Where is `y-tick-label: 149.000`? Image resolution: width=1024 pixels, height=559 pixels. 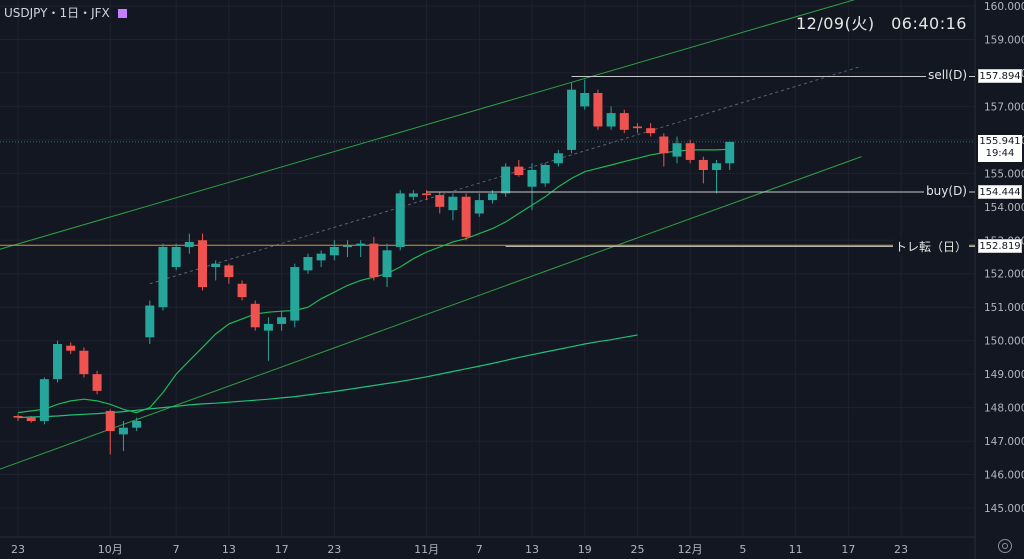 y-tick-label: 149.000 is located at coordinates (1004, 375).